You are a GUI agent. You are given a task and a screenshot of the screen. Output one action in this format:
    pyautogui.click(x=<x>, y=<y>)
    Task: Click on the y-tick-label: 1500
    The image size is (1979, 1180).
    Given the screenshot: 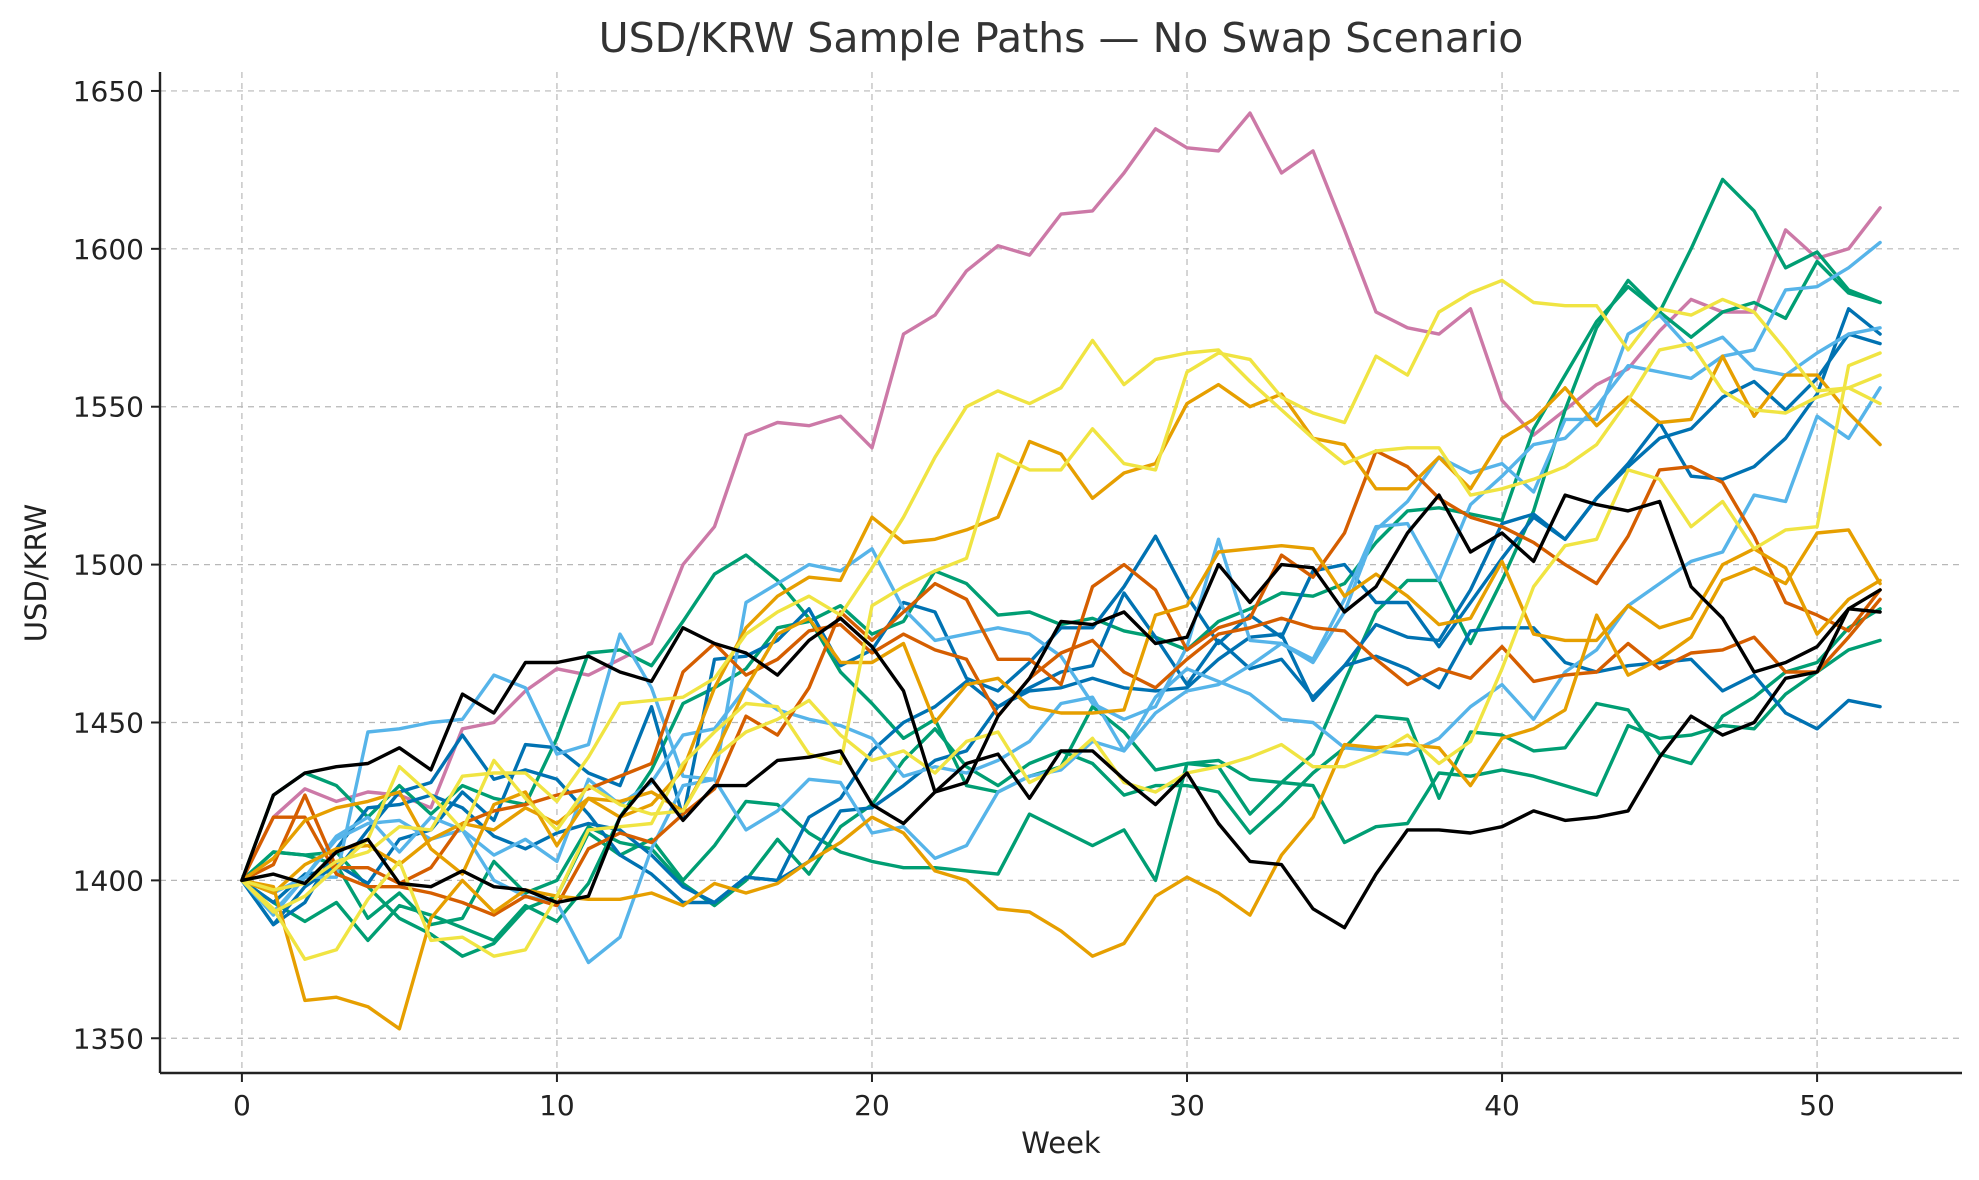 What is the action you would take?
    pyautogui.click(x=108, y=565)
    